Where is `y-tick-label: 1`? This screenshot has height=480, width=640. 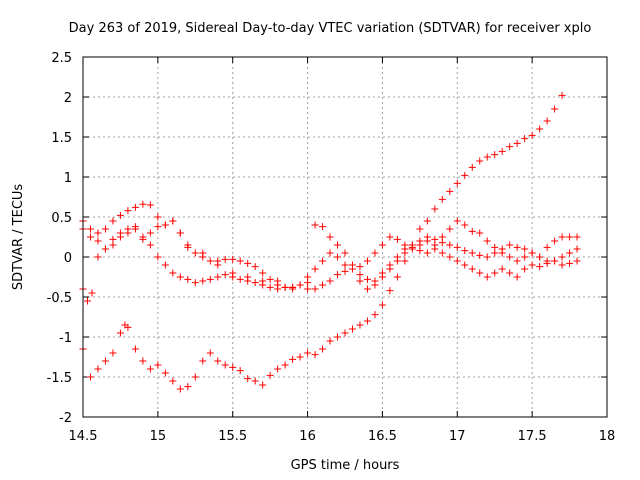
y-tick-label: 1 is located at coordinates (68, 178).